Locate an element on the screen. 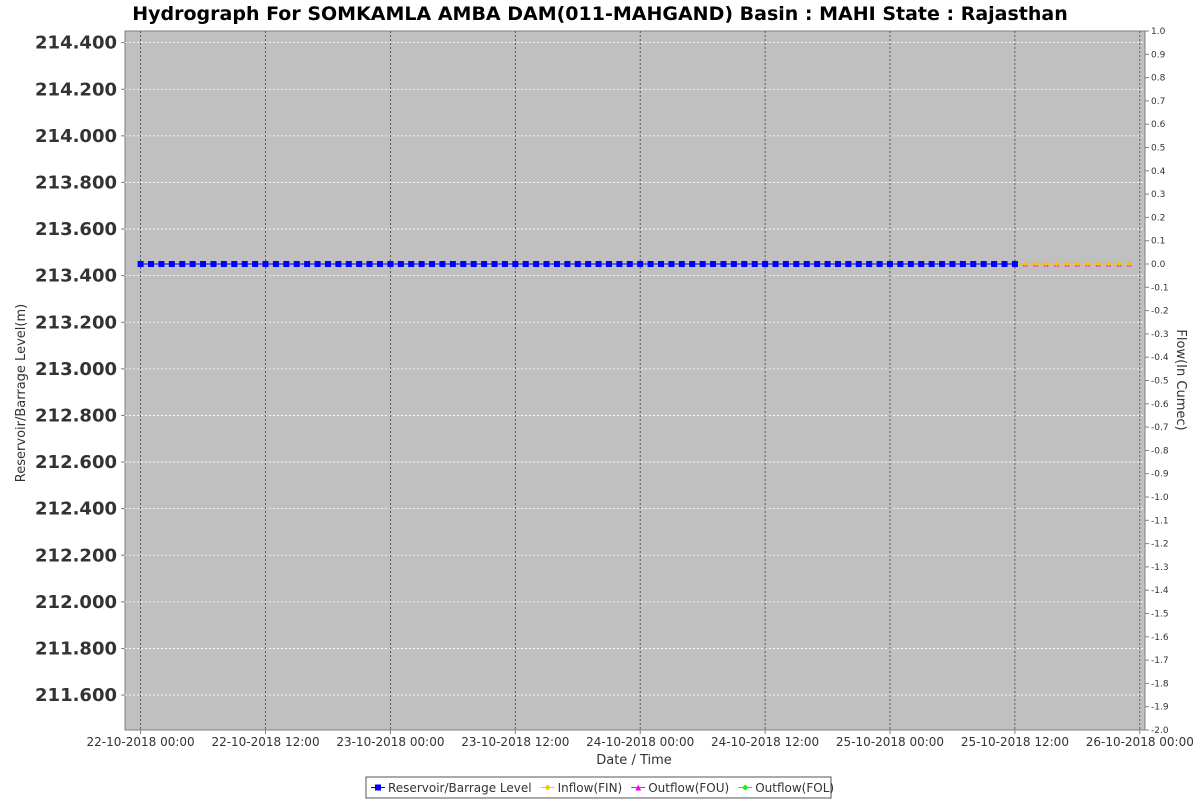 The image size is (1200, 800). left-tick-label: 212.600 is located at coordinates (76, 462).